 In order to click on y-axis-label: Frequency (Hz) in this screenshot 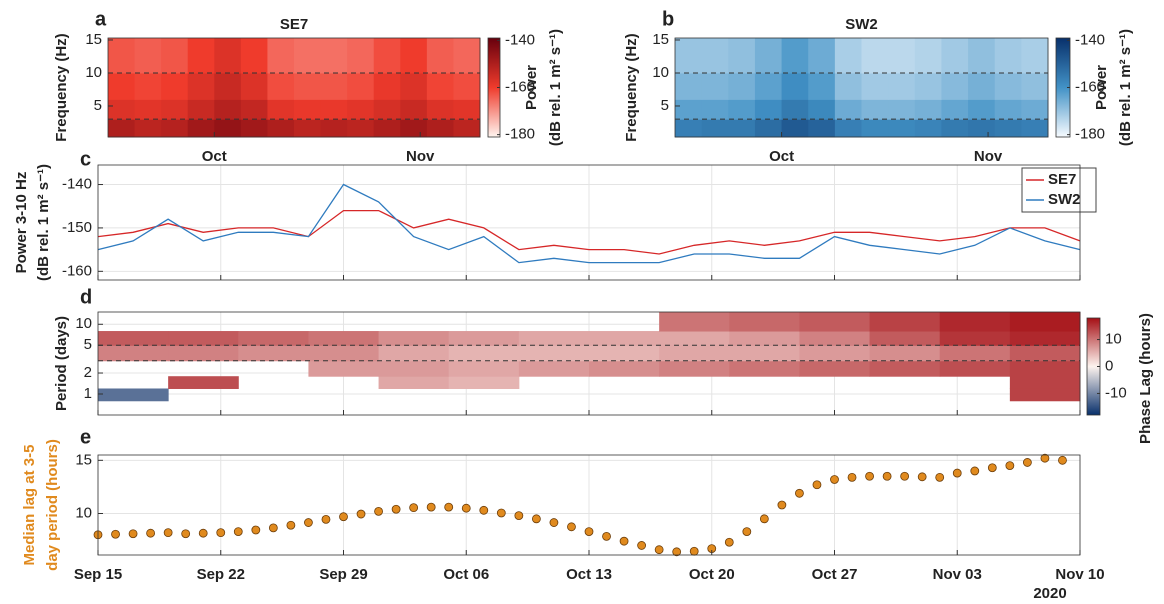, I will do `click(631, 87)`.